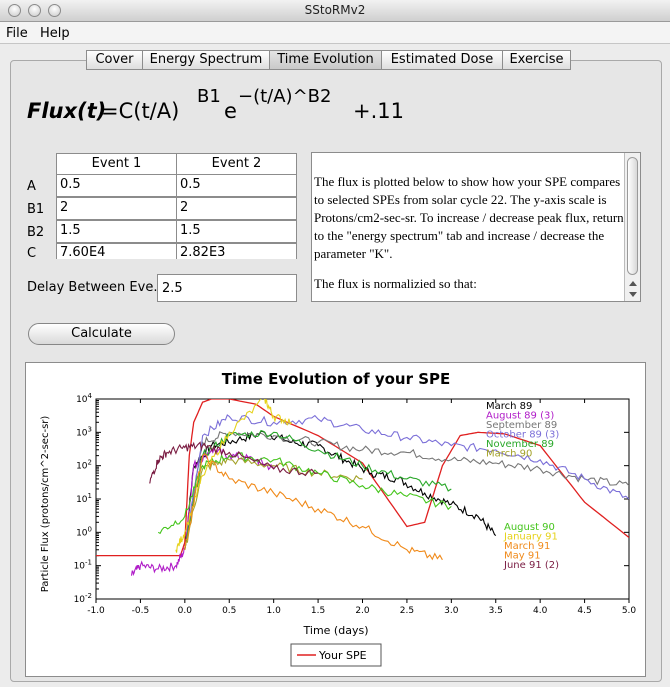  I want to click on event-label: January 91, so click(530, 537).